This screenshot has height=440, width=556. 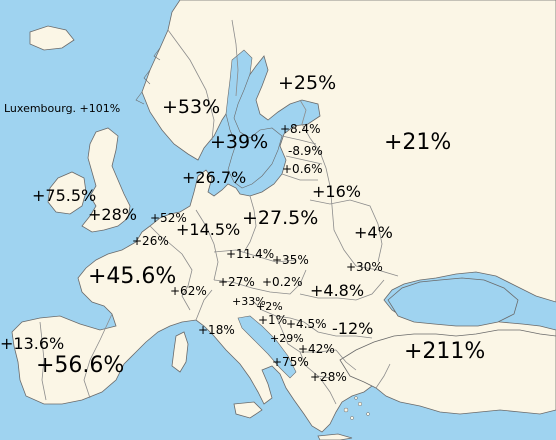 What do you see at coordinates (273, 320) in the screenshot?
I see `label-bosnia: +1%` at bounding box center [273, 320].